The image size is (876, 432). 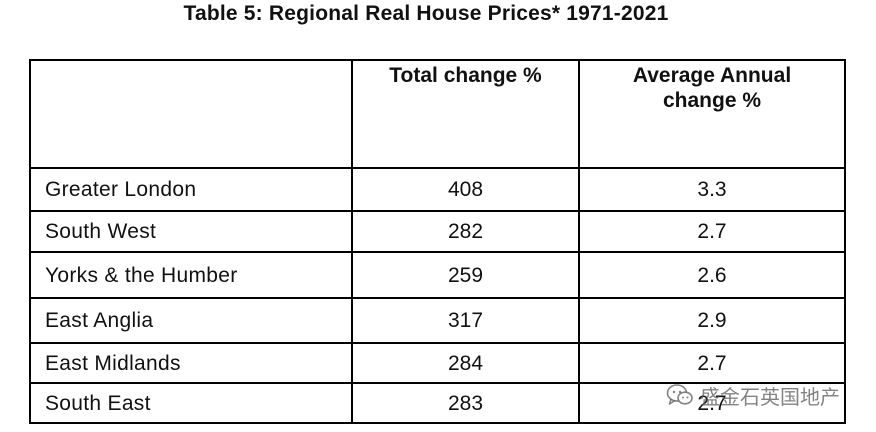 I want to click on table-row: East Midlands 284 2.7, so click(x=437, y=363).